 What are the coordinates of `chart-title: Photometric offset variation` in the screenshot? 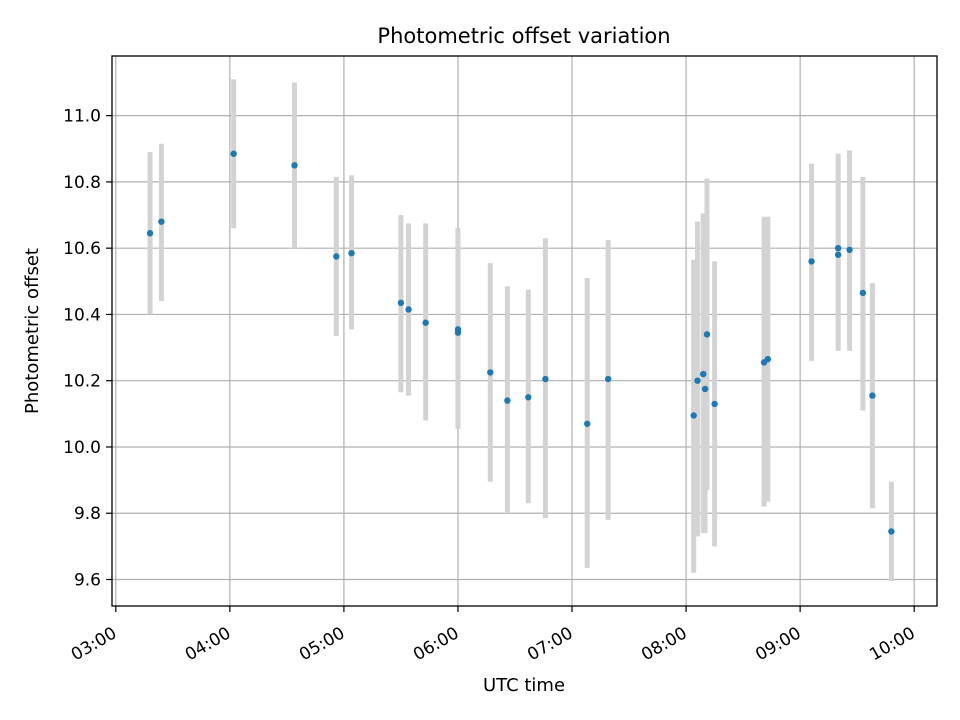 It's located at (523, 36).